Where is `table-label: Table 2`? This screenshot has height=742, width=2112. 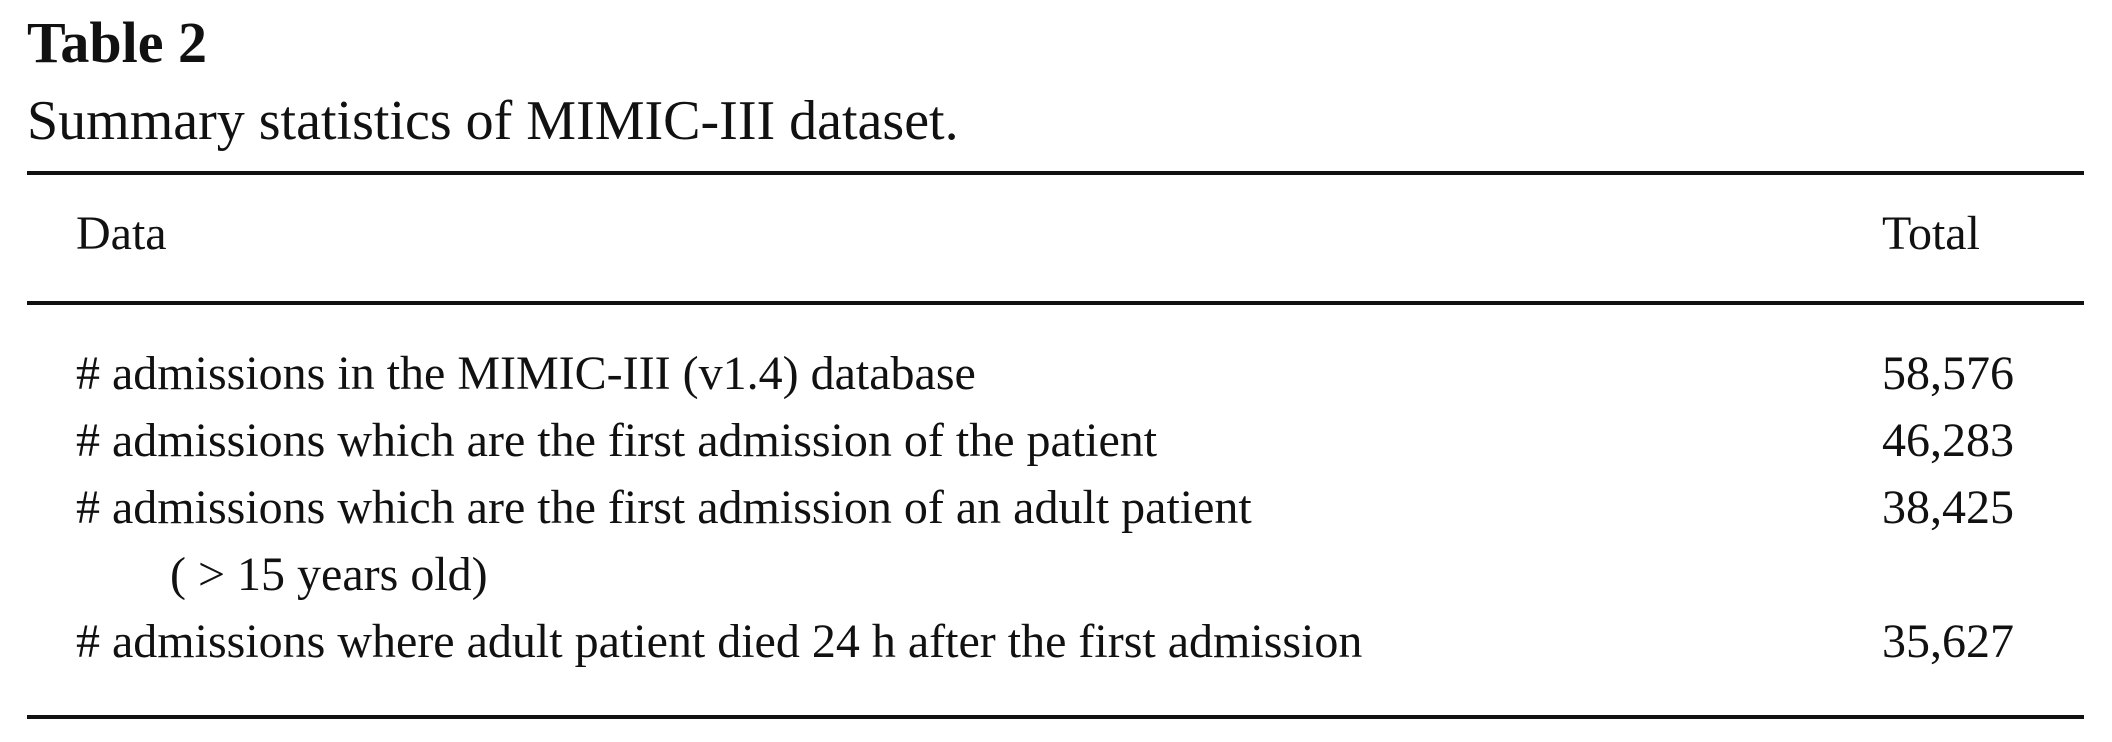 table-label: Table 2 is located at coordinates (117, 42).